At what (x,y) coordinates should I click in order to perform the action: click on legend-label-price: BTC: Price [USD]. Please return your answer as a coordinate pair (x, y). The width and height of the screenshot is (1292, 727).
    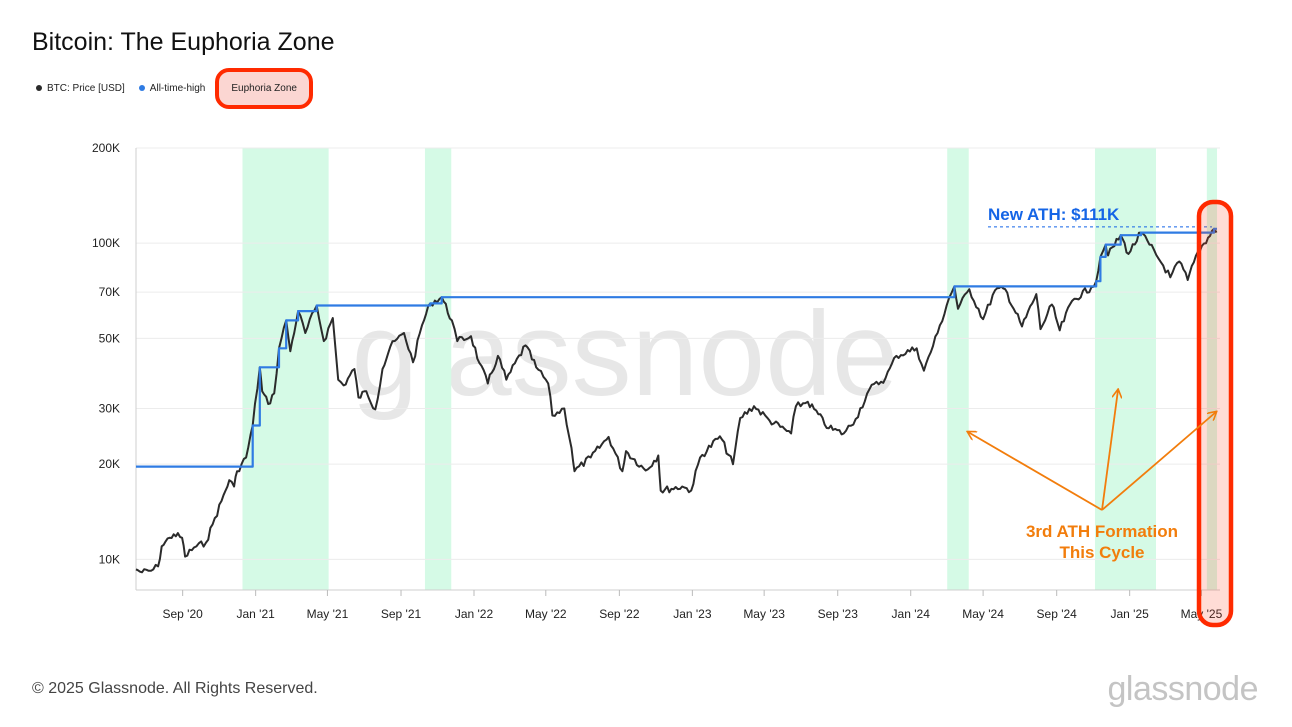
    Looking at the image, I should click on (86, 88).